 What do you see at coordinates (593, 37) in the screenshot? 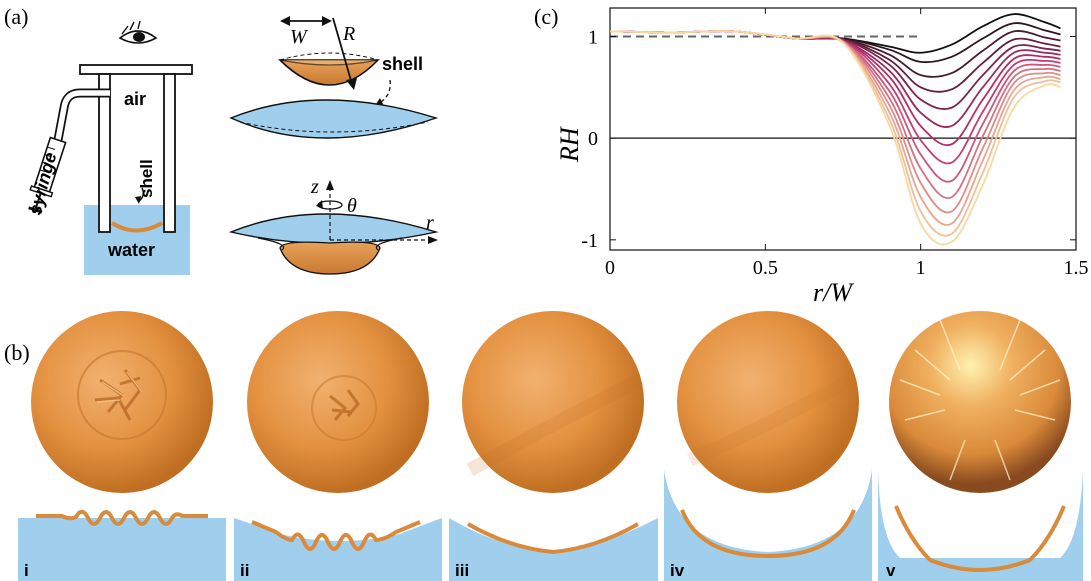
I see `y-tick-label: 1` at bounding box center [593, 37].